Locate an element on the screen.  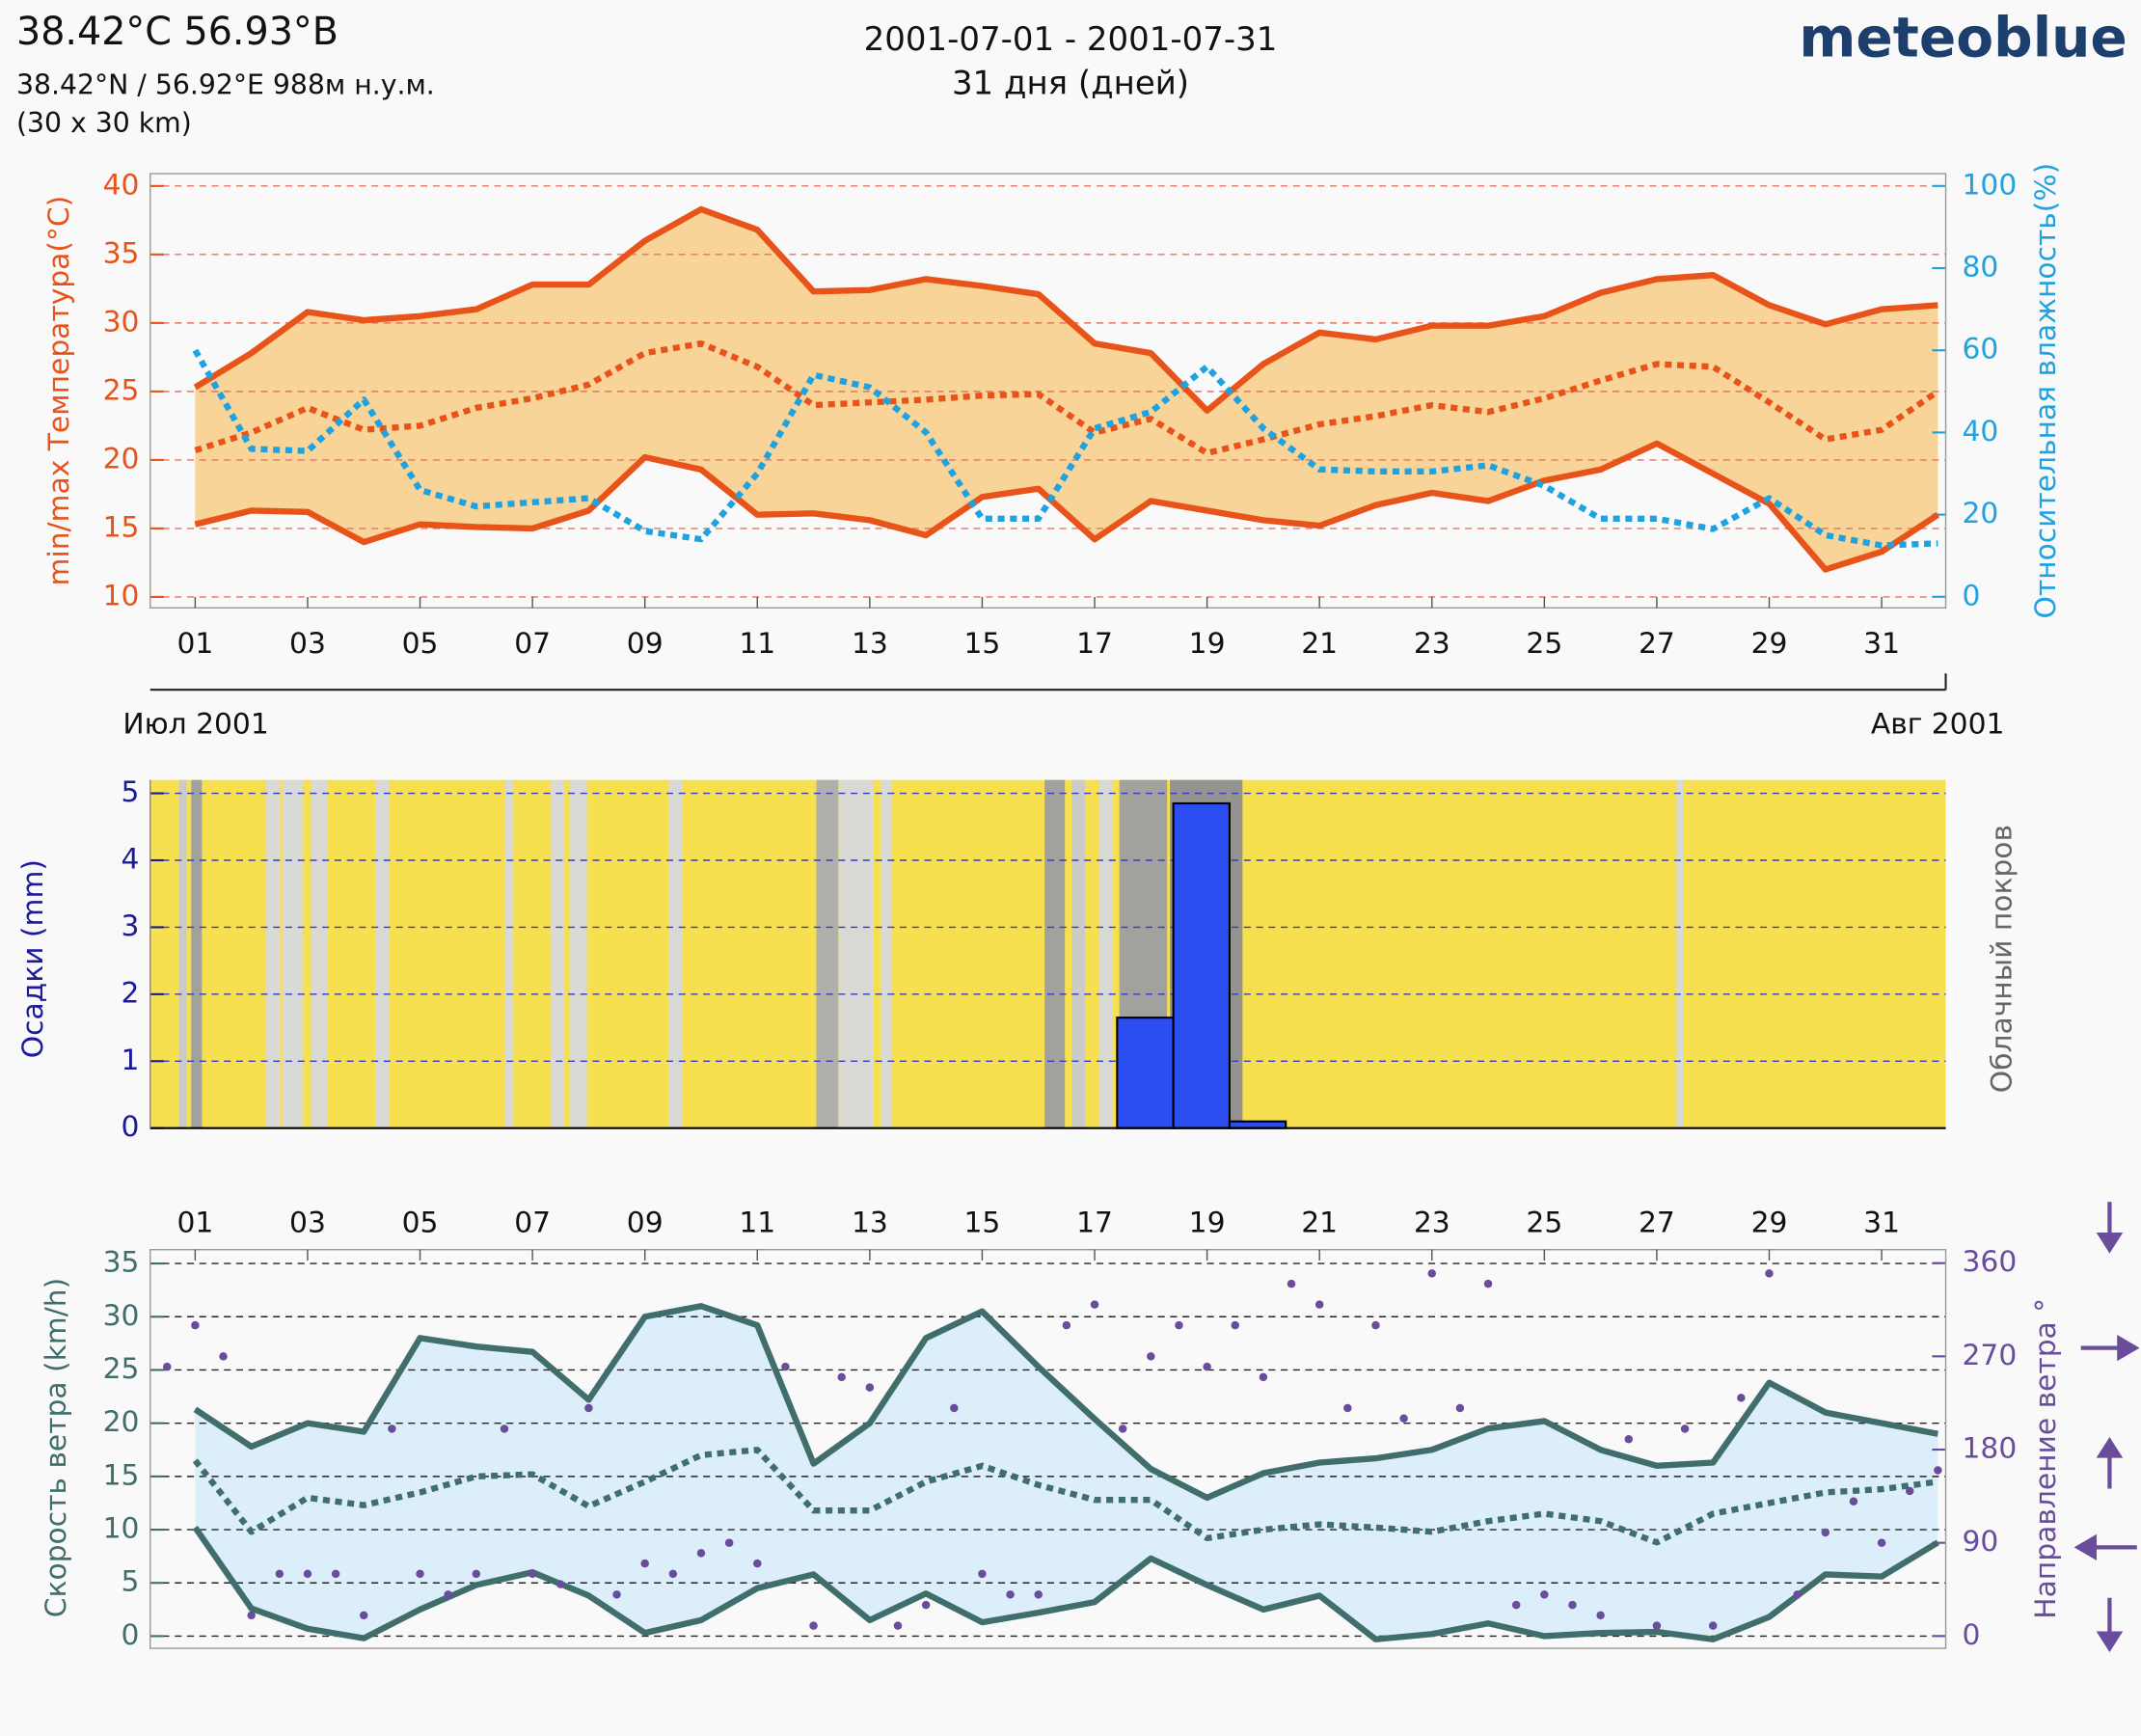
x-tick-label: 23 is located at coordinates (1432, 644).